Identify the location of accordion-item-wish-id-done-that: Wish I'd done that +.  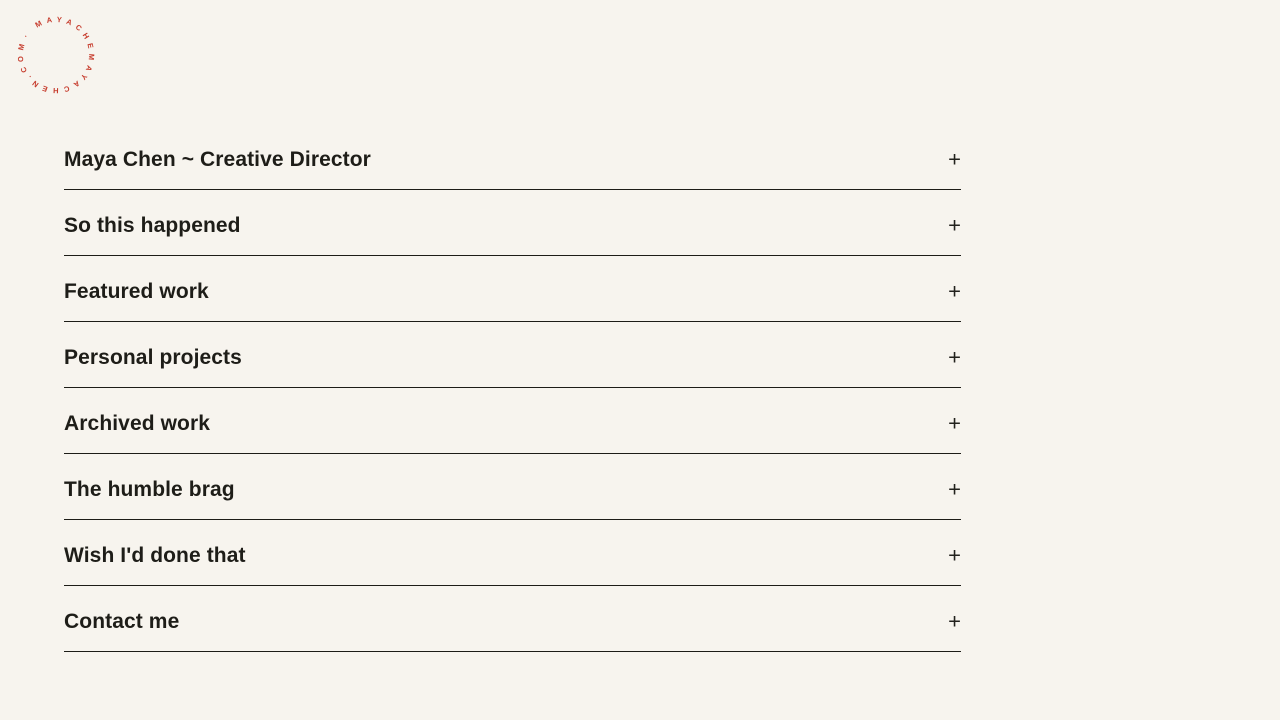
(512, 553).